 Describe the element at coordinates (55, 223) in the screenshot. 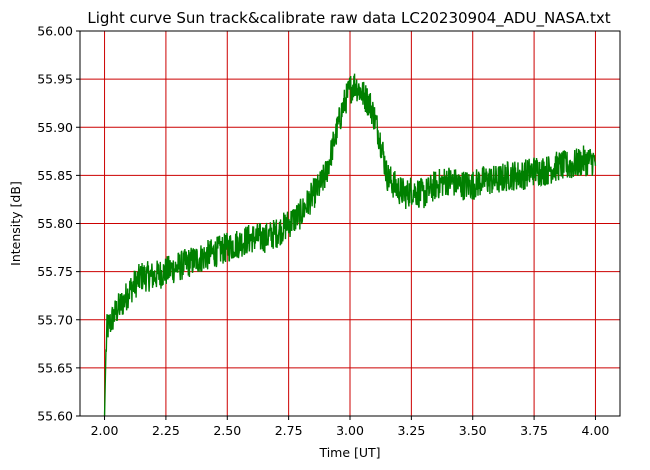

I see `y-tick-label: 55.80` at that location.